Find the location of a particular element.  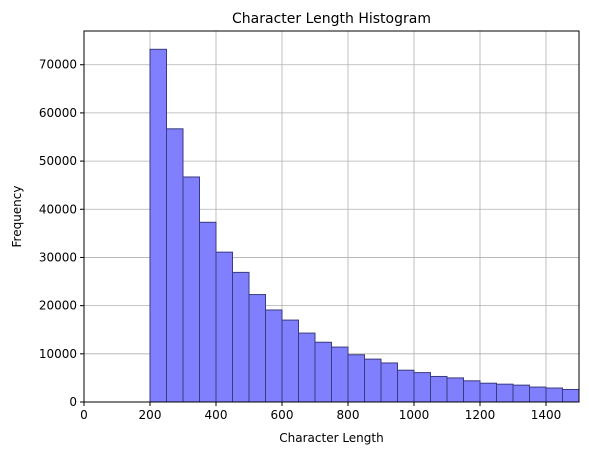

y-tick-label: 60000 is located at coordinates (58, 113).